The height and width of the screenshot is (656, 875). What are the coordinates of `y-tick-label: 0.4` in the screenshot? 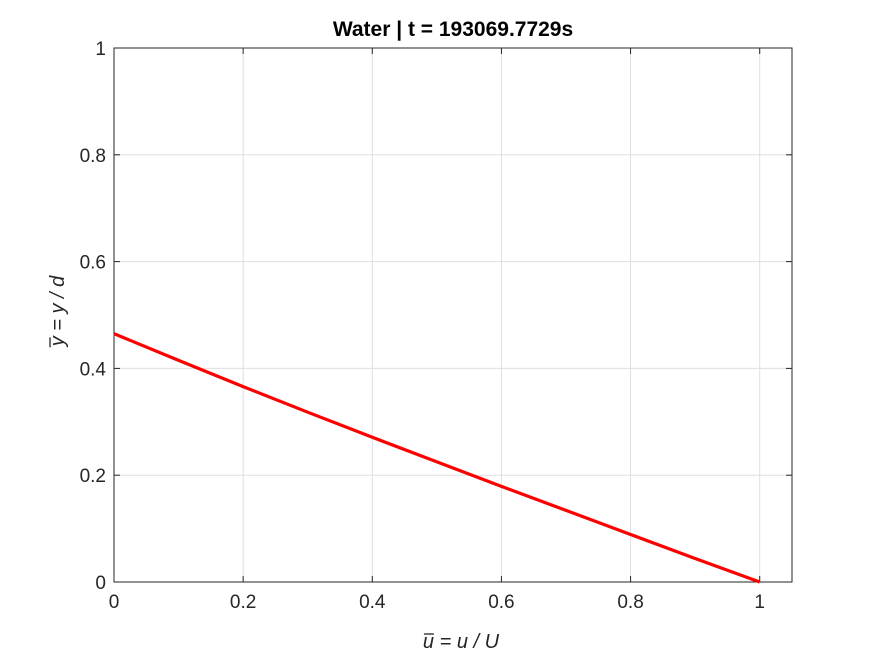 It's located at (93, 369).